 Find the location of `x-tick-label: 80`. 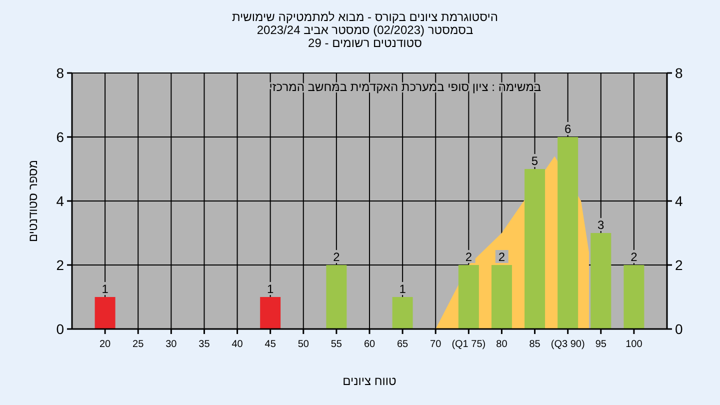

x-tick-label: 80 is located at coordinates (502, 344).